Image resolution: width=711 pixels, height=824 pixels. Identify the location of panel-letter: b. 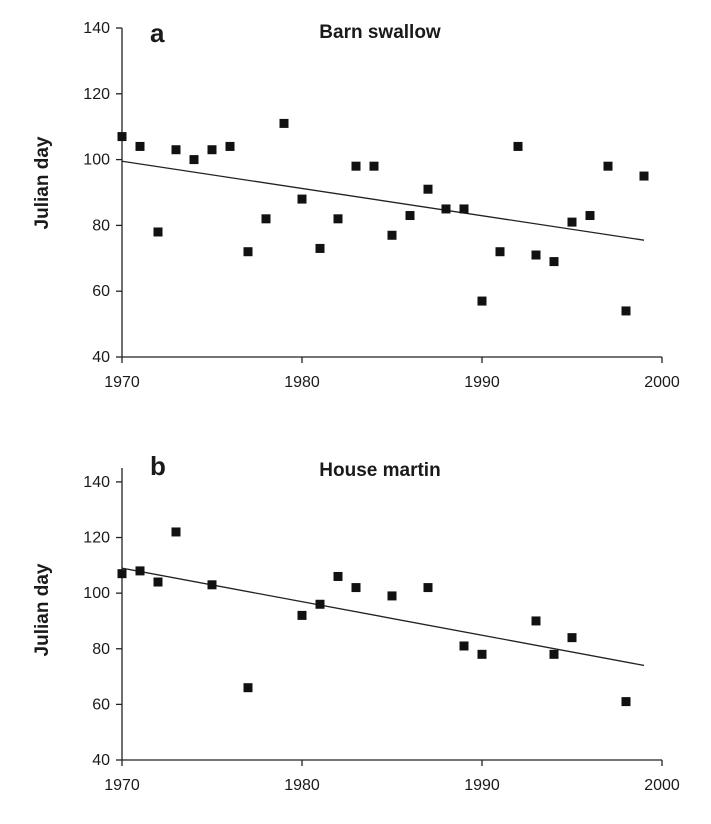
(158, 466).